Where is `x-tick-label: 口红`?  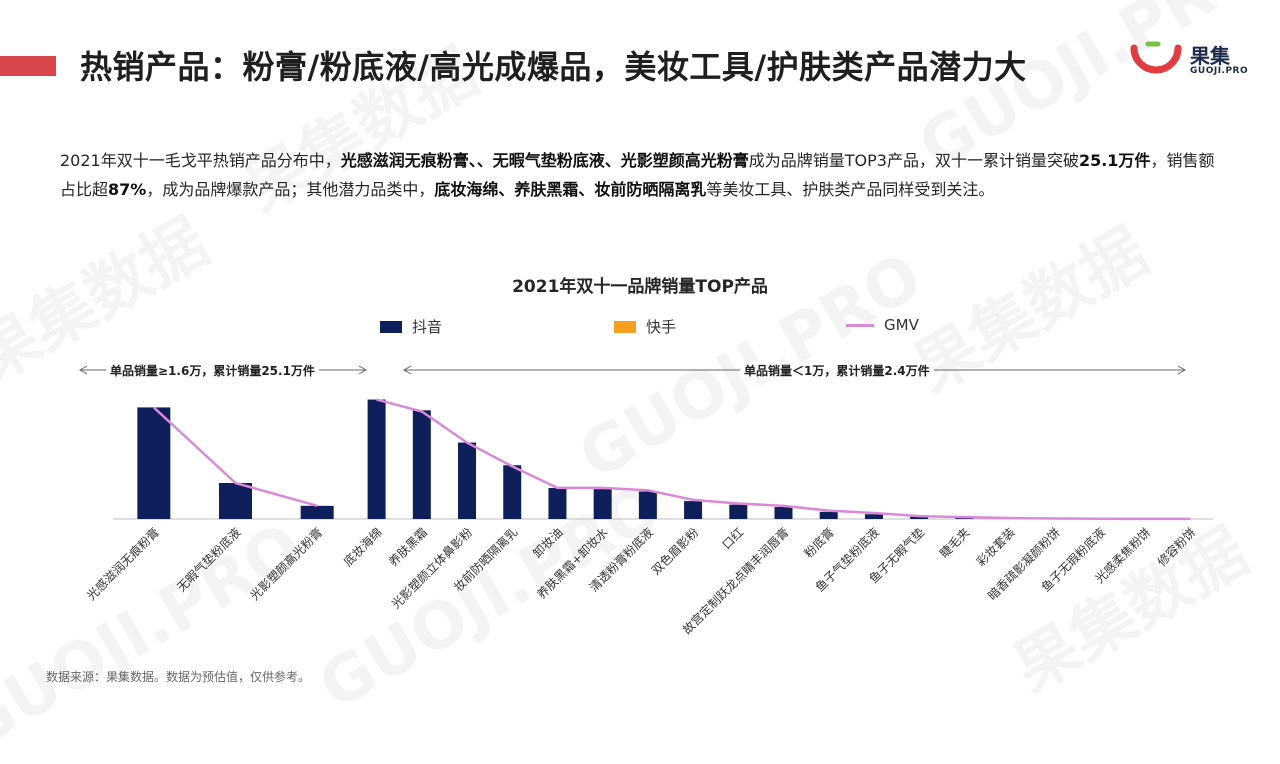 x-tick-label: 口红 is located at coordinates (733, 539).